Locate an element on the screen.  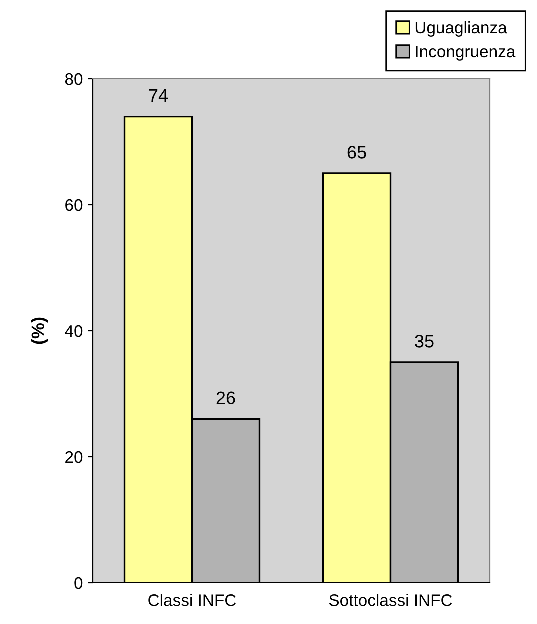
data-label: 65 is located at coordinates (357, 152).